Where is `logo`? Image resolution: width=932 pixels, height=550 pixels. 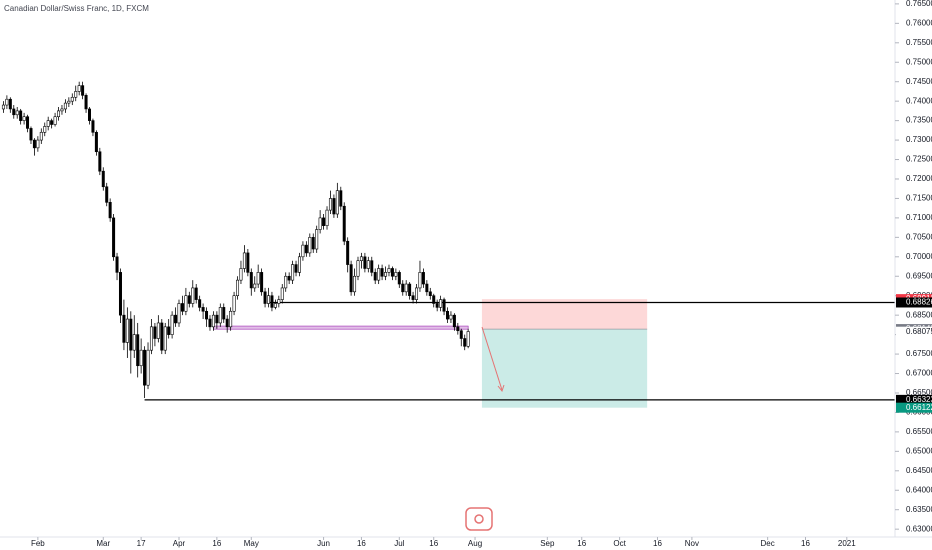
logo is located at coordinates (479, 519).